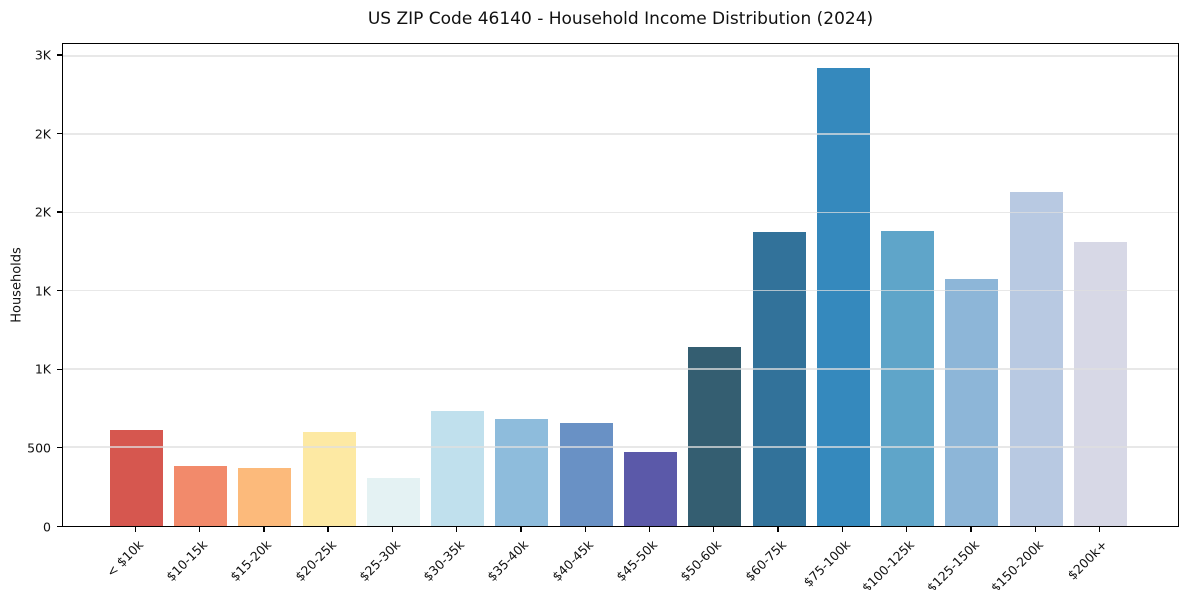 The height and width of the screenshot is (590, 1189). I want to click on x-tick-label: $25-30k, so click(379, 561).